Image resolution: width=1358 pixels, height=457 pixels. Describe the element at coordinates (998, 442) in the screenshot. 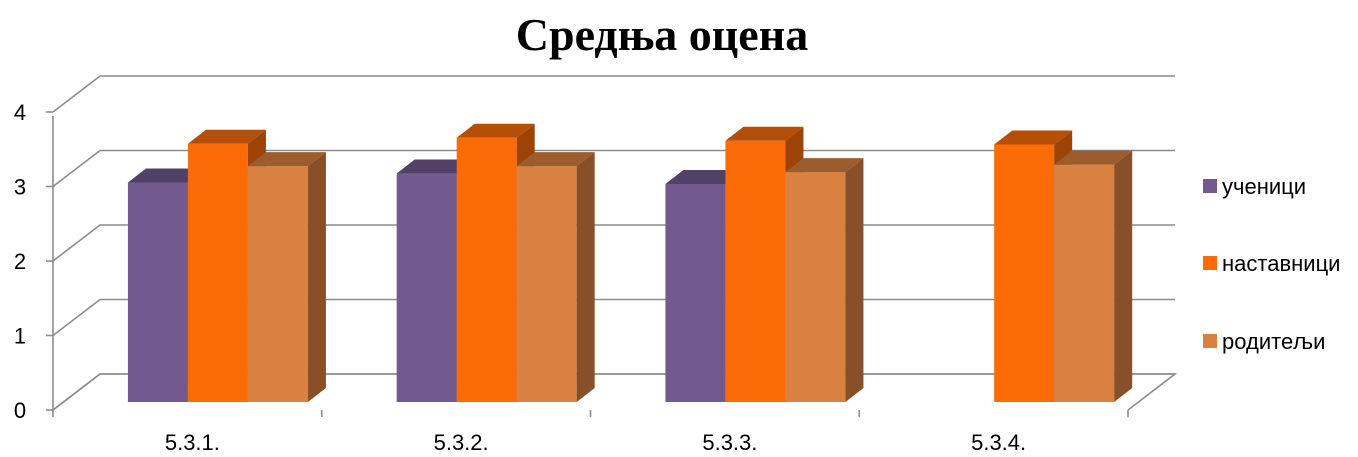

I see `x-tick-label: 5.3.4.` at that location.